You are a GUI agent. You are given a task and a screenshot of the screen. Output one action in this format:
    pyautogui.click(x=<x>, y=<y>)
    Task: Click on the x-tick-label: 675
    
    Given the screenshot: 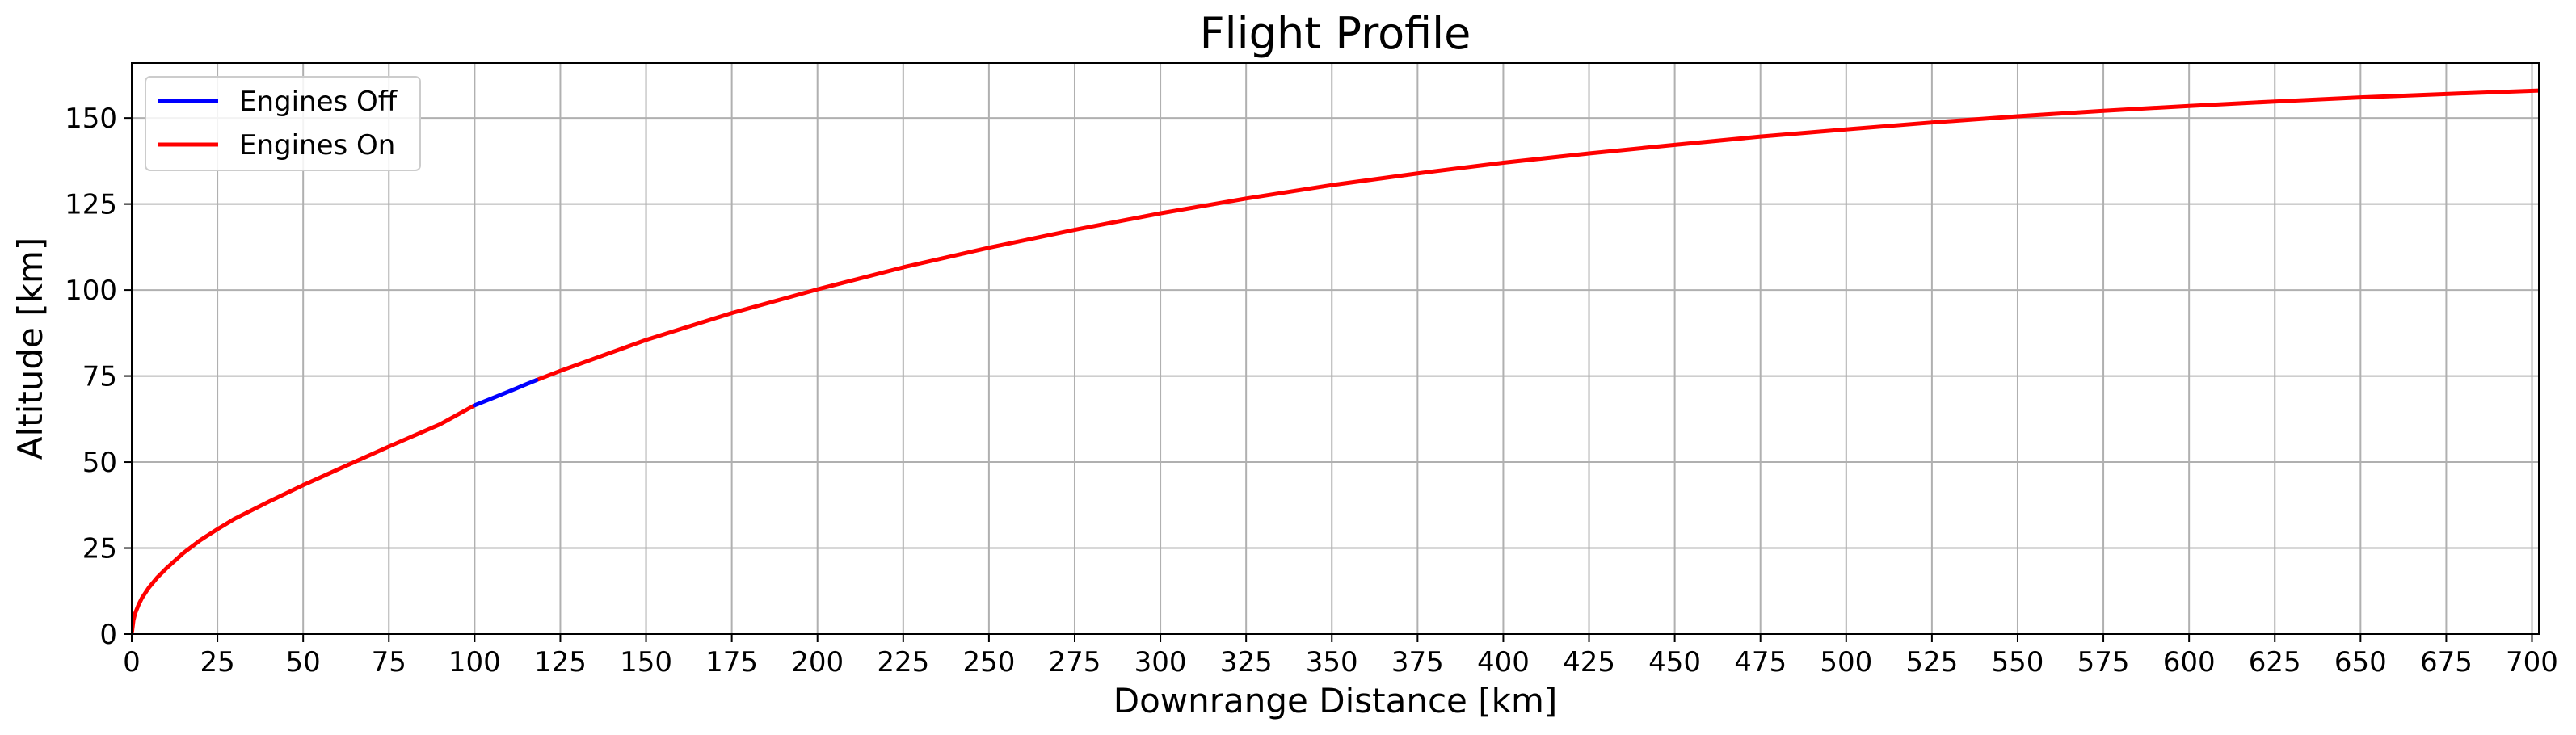 What is the action you would take?
    pyautogui.click(x=2446, y=662)
    